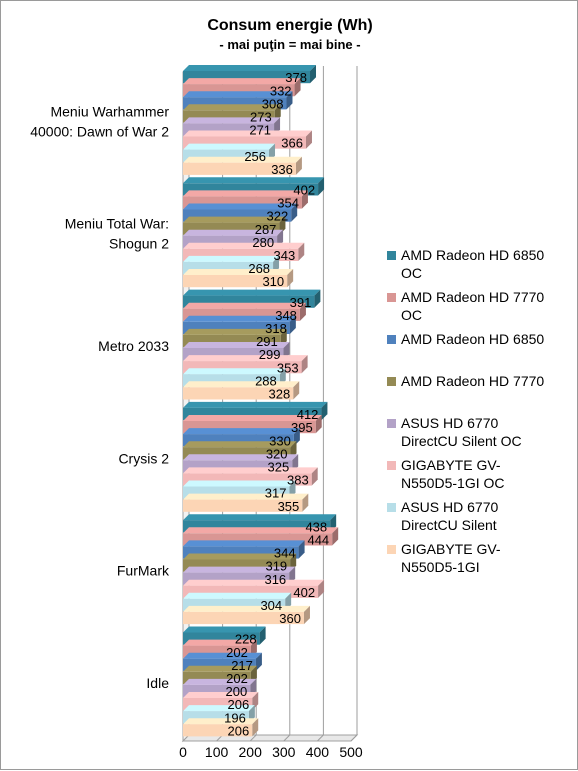 The image size is (578, 771). What do you see at coordinates (440, 567) in the screenshot?
I see `legend-label: N550D5-1GI` at bounding box center [440, 567].